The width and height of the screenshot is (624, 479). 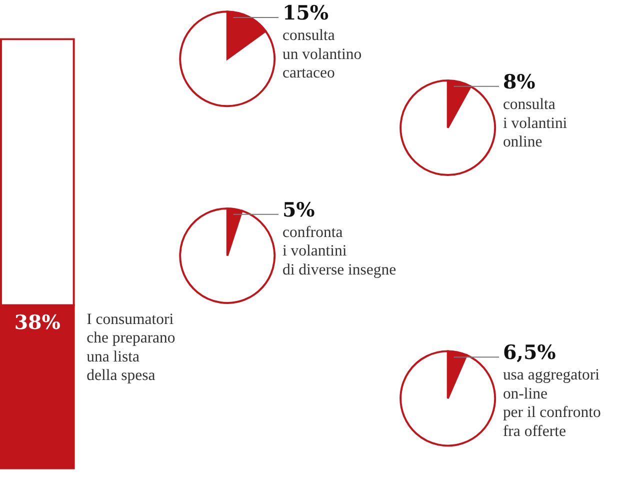 I want to click on data-label: 38%, so click(x=37, y=322).